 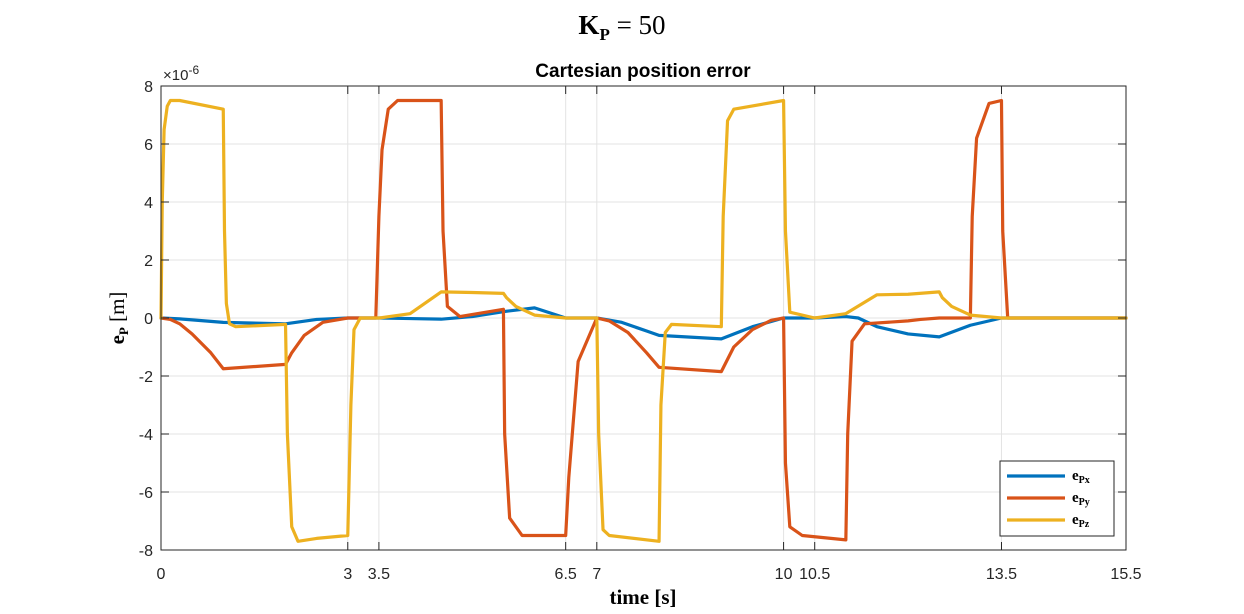 I want to click on y-tick-label: 8, so click(x=148, y=87).